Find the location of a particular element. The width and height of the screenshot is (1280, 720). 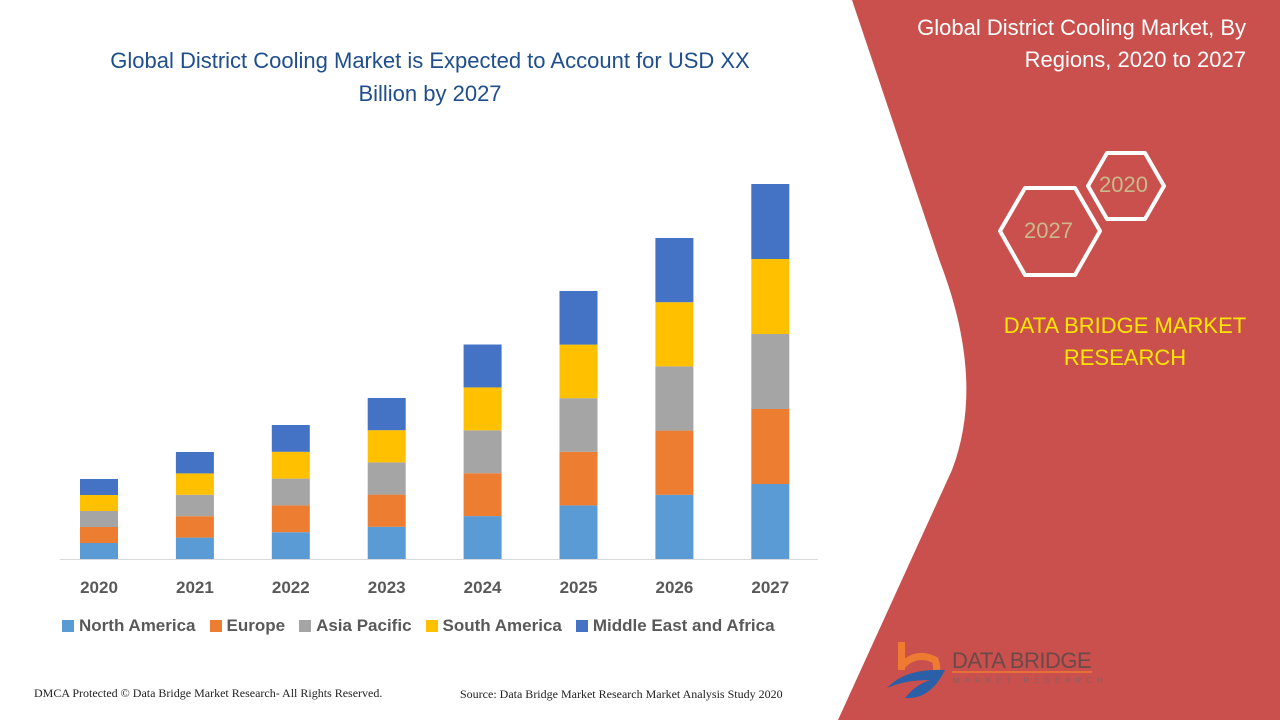

bar-segment-2020-asia-pacific is located at coordinates (99, 519).